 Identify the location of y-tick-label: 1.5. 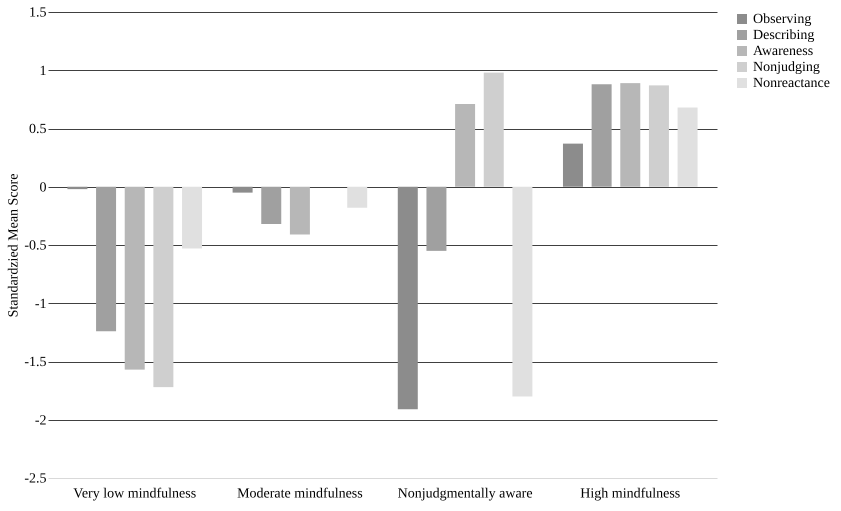
(37, 13).